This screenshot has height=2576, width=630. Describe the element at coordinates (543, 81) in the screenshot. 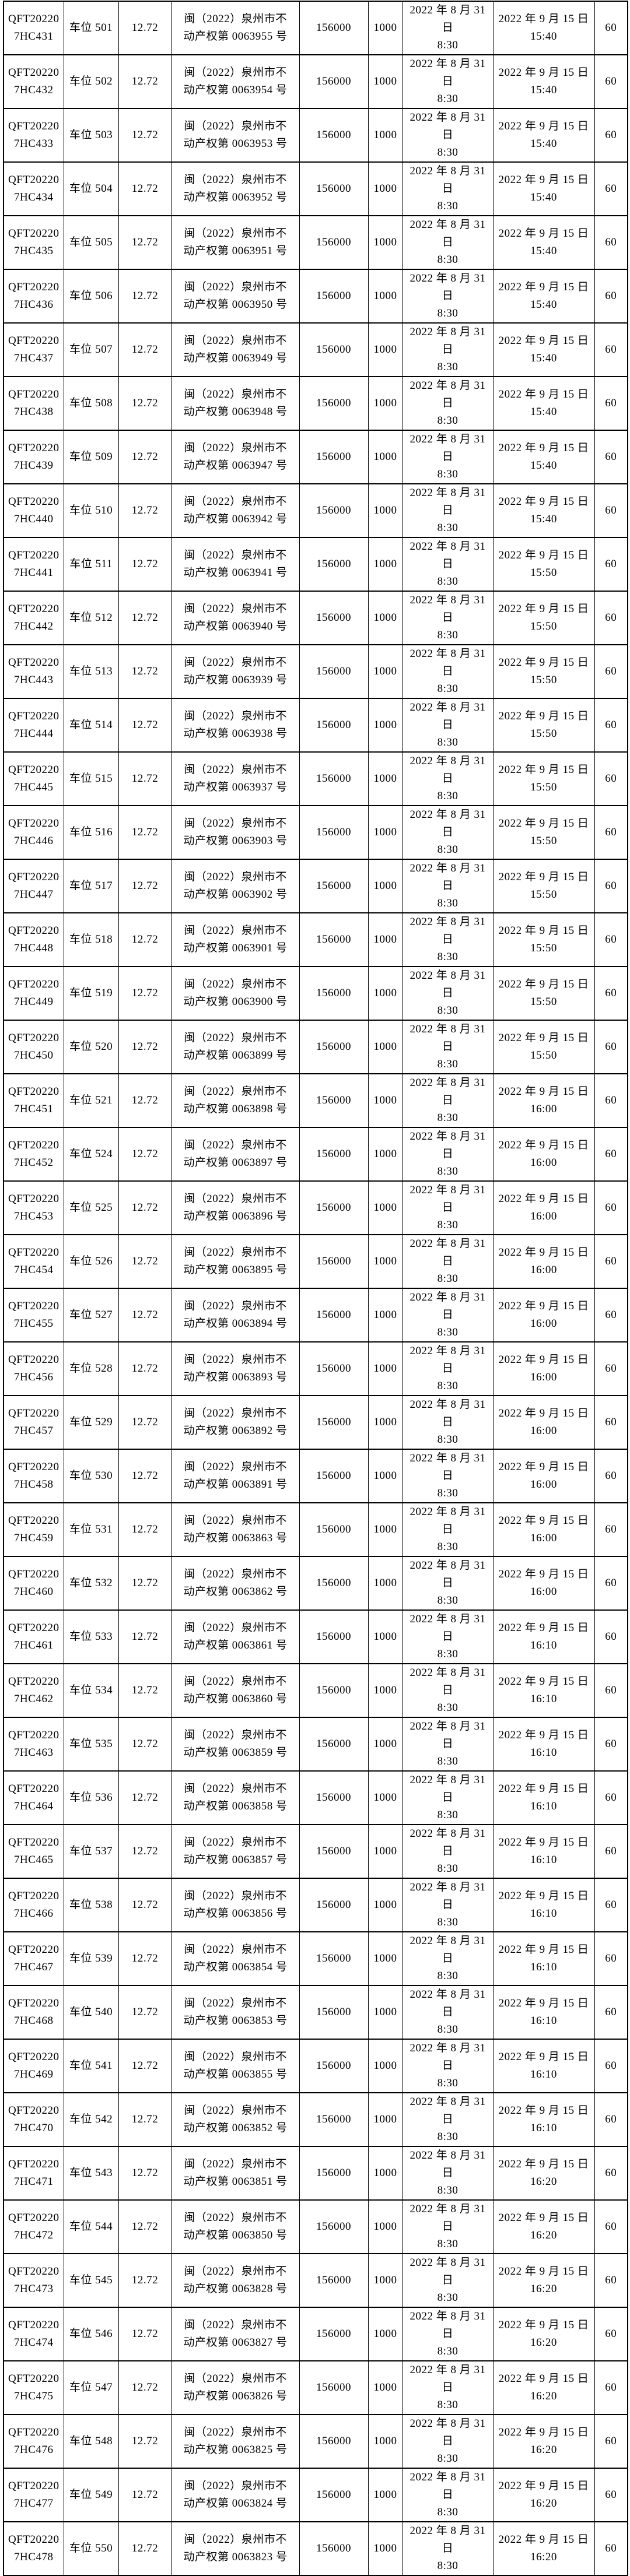

I see `cell-auction-end-time: 2022 年 9 月 15 日 15:40` at that location.